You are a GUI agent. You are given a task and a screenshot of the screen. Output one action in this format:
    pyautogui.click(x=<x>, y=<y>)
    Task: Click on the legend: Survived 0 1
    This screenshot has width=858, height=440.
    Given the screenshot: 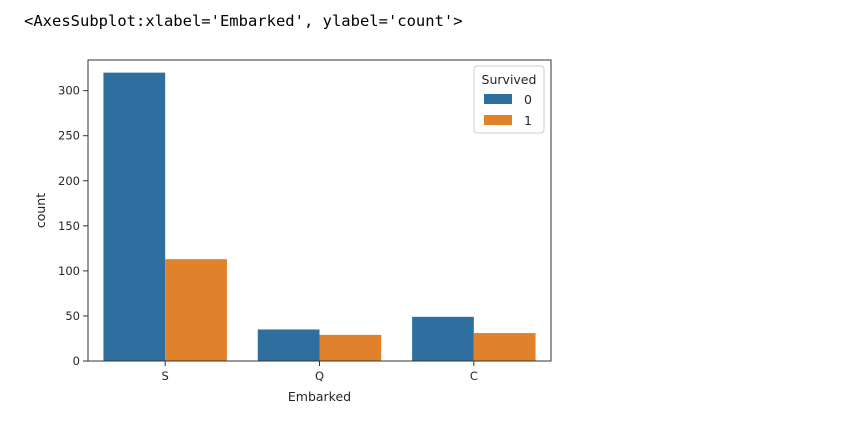 What is the action you would take?
    pyautogui.click(x=509, y=99)
    